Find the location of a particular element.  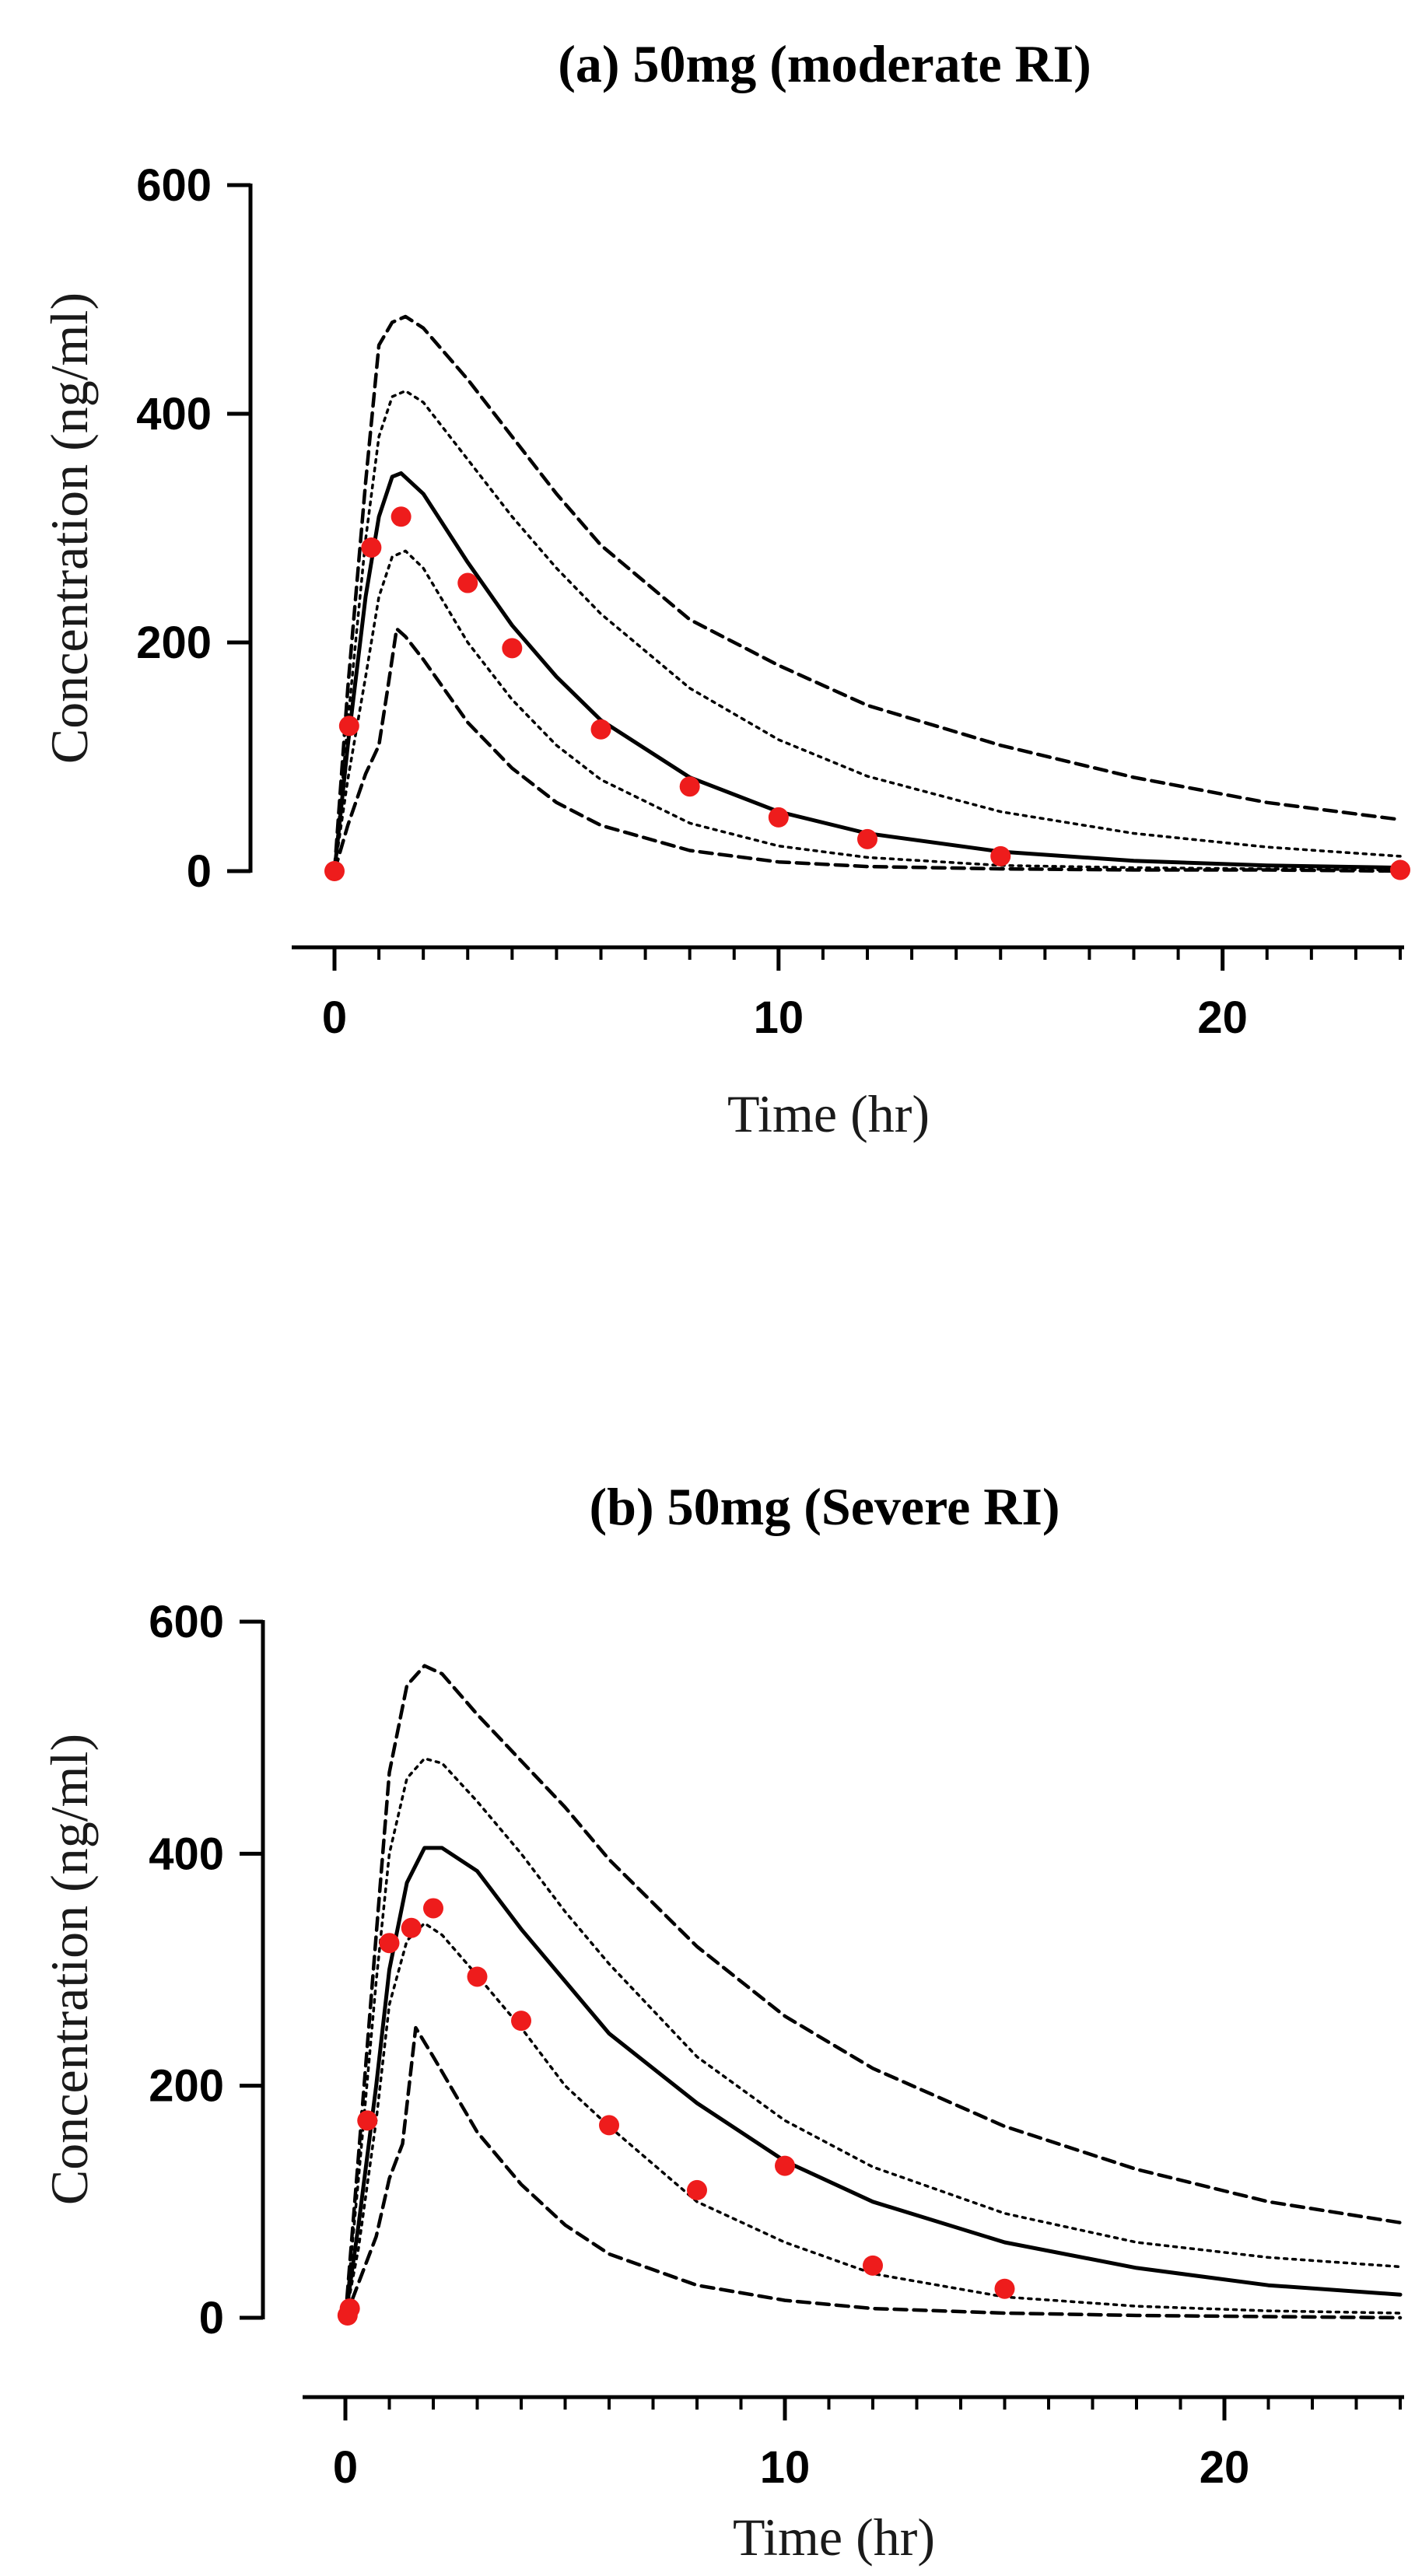

chart-title: (a) 50mg (moderate RI) is located at coordinates (825, 64).